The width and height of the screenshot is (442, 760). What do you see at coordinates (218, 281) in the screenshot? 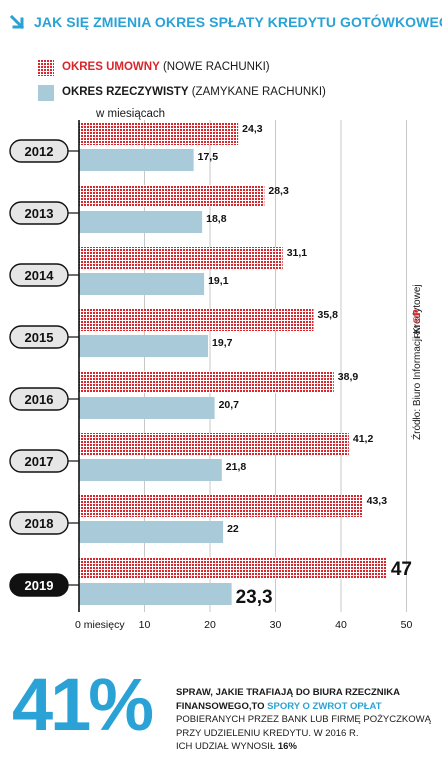
I see `data-label-actual: 19,1` at bounding box center [218, 281].